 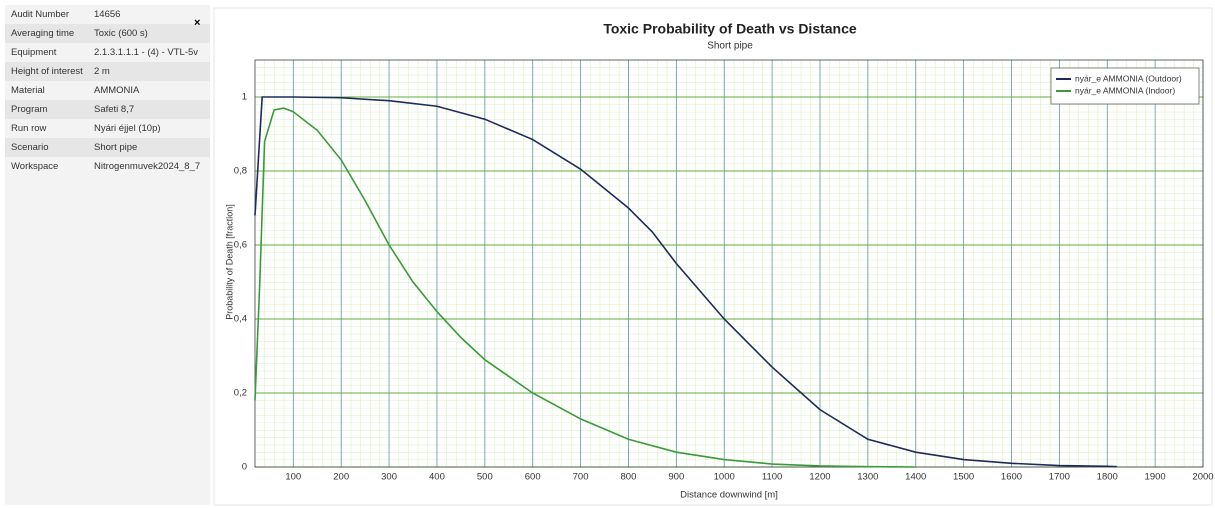 I want to click on x-tick-label: 500, so click(x=485, y=477).